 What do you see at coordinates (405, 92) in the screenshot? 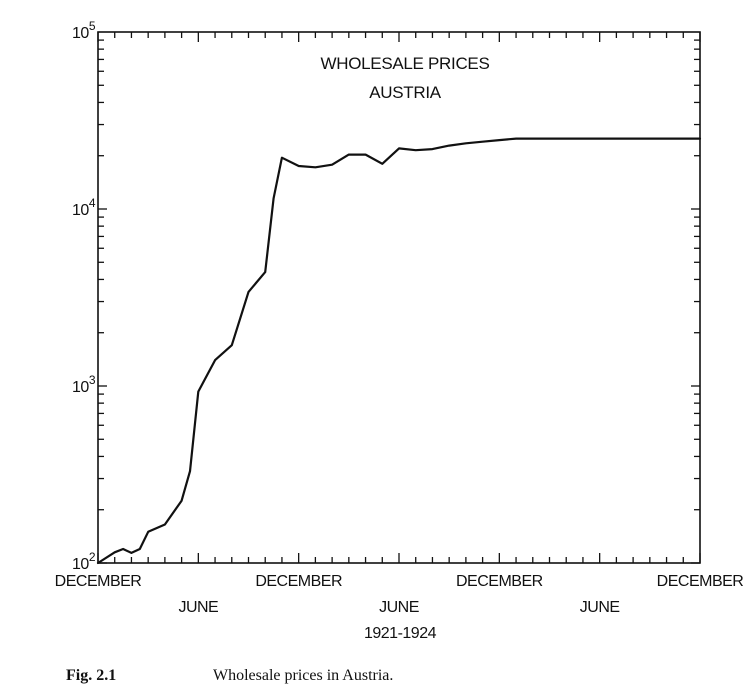
I see `chart-subtitle: AUSTRIA` at bounding box center [405, 92].